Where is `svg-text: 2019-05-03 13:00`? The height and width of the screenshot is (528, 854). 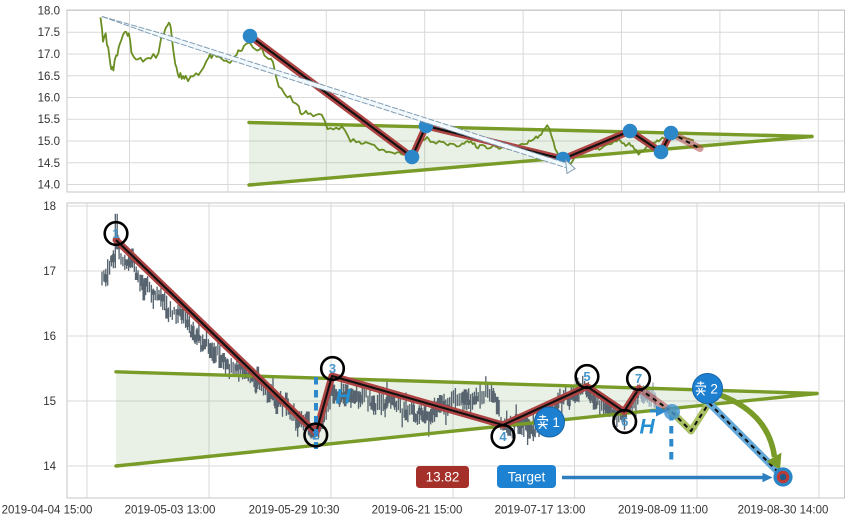
svg-text: 2019-05-03 13:00 is located at coordinates (170, 511).